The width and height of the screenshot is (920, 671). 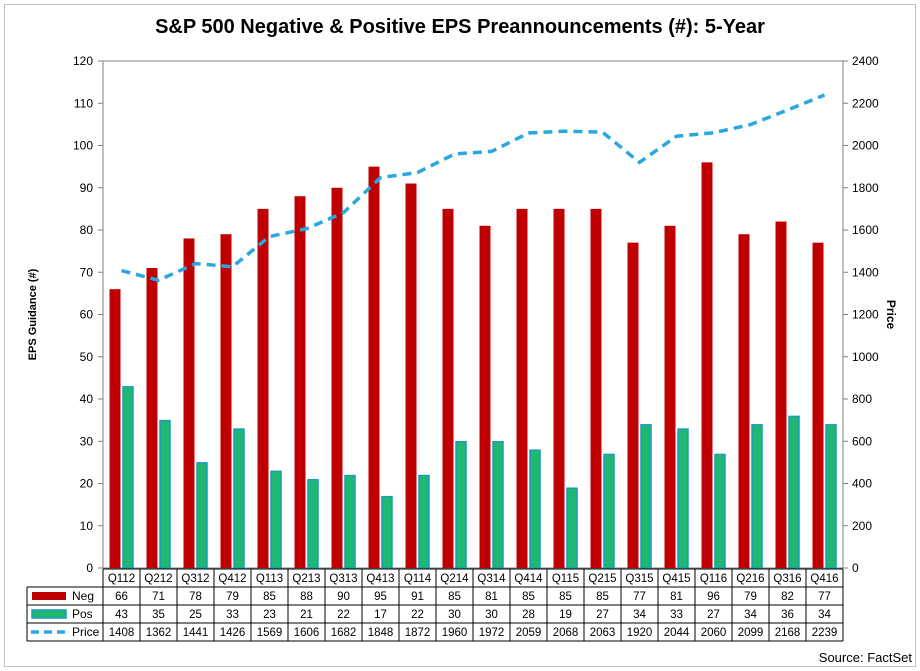 I want to click on x-tick-label: Q416, so click(x=824, y=579).